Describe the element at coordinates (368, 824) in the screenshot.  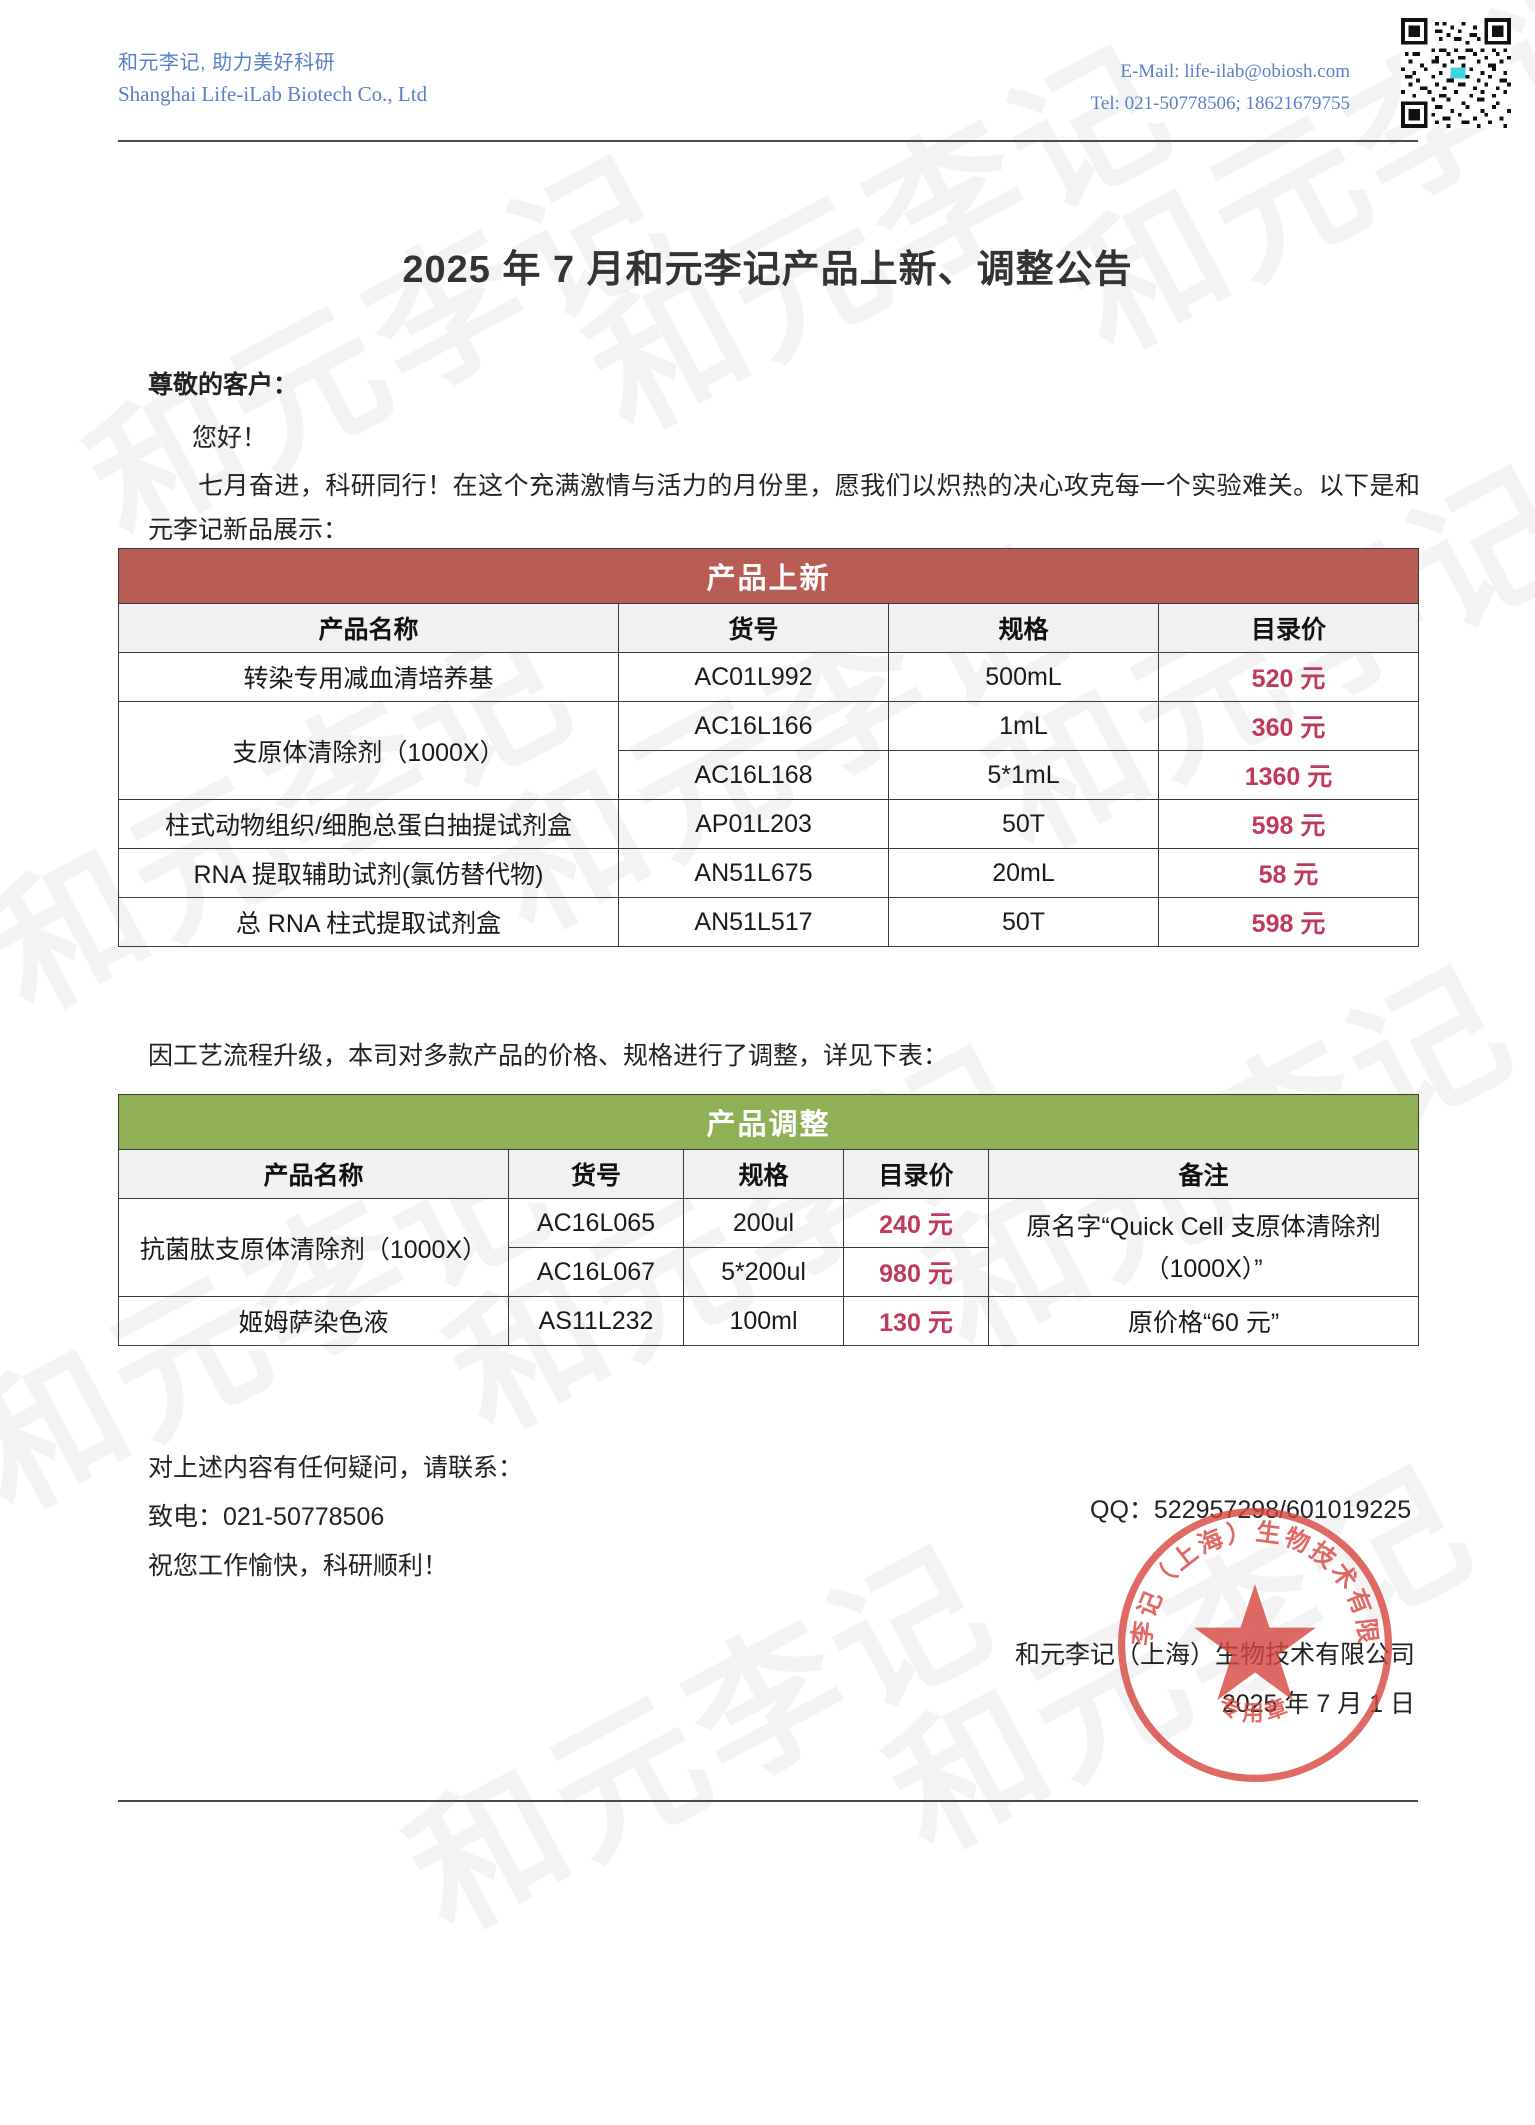
I see `cell-product-name: 柱式动物组织/细胞总蛋白抽提试剂盒` at that location.